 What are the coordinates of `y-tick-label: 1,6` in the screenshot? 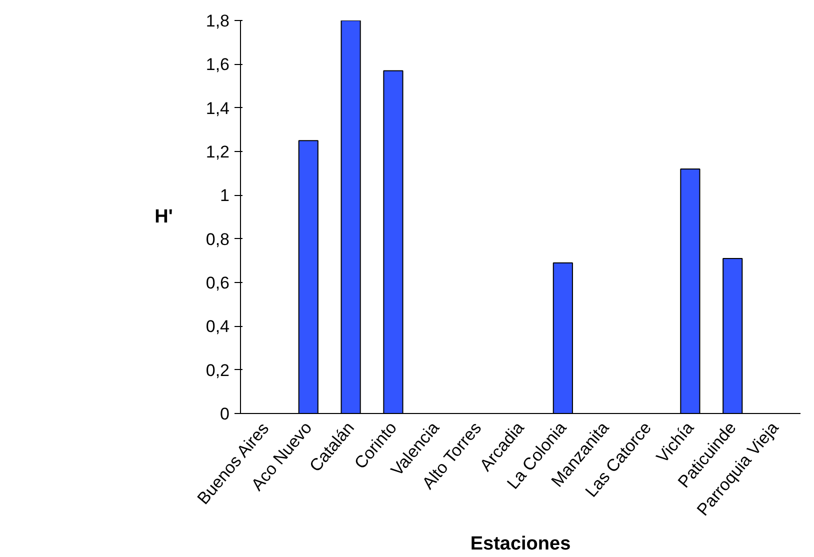 It's located at (218, 64).